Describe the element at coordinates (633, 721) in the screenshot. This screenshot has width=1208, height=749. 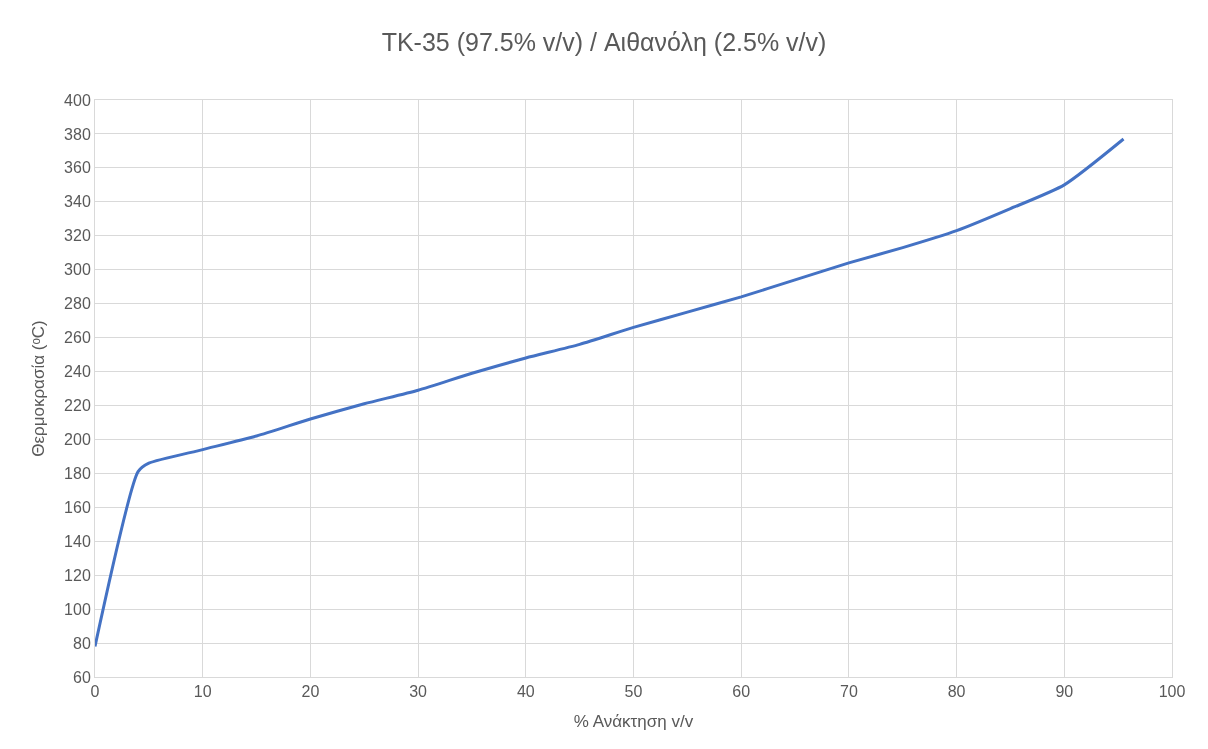
I see `x-axis-title: % Ανάκτηση v/v` at that location.